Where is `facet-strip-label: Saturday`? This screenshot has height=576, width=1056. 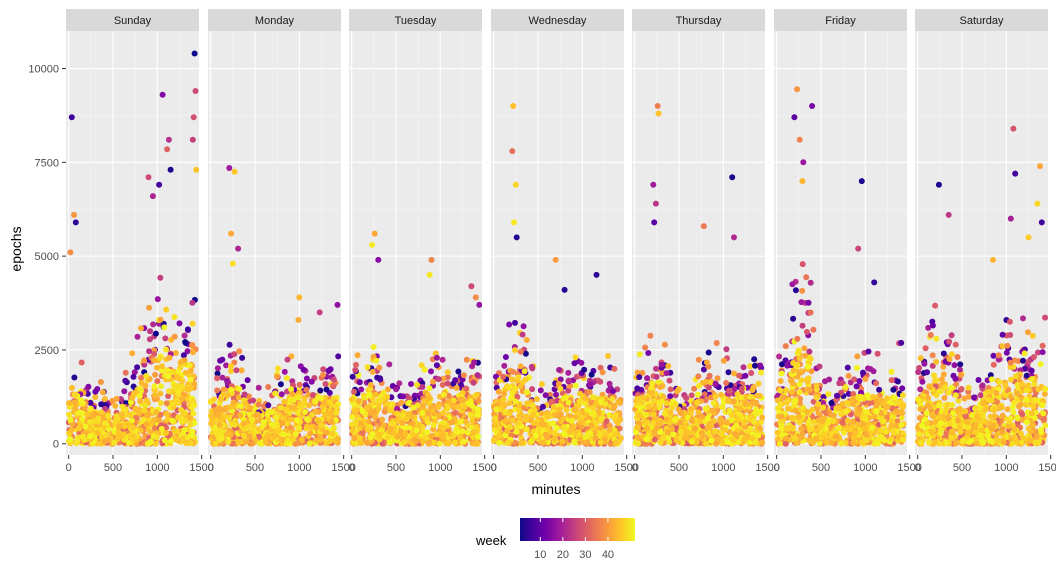
facet-strip-label: Saturday is located at coordinates (981, 21).